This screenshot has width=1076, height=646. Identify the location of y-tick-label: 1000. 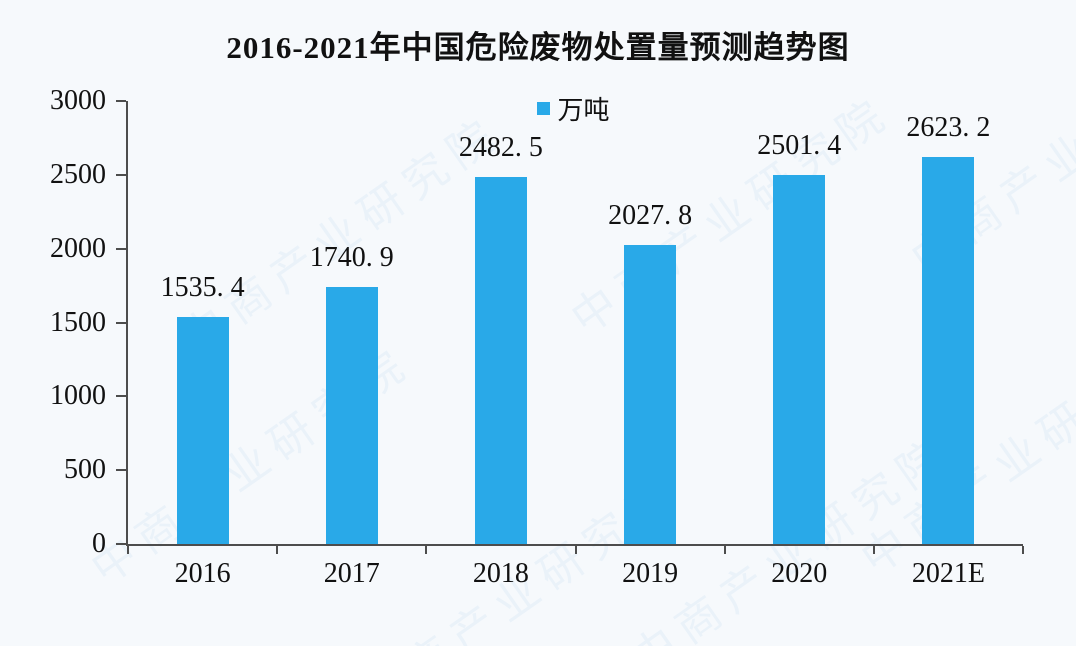
(78, 396).